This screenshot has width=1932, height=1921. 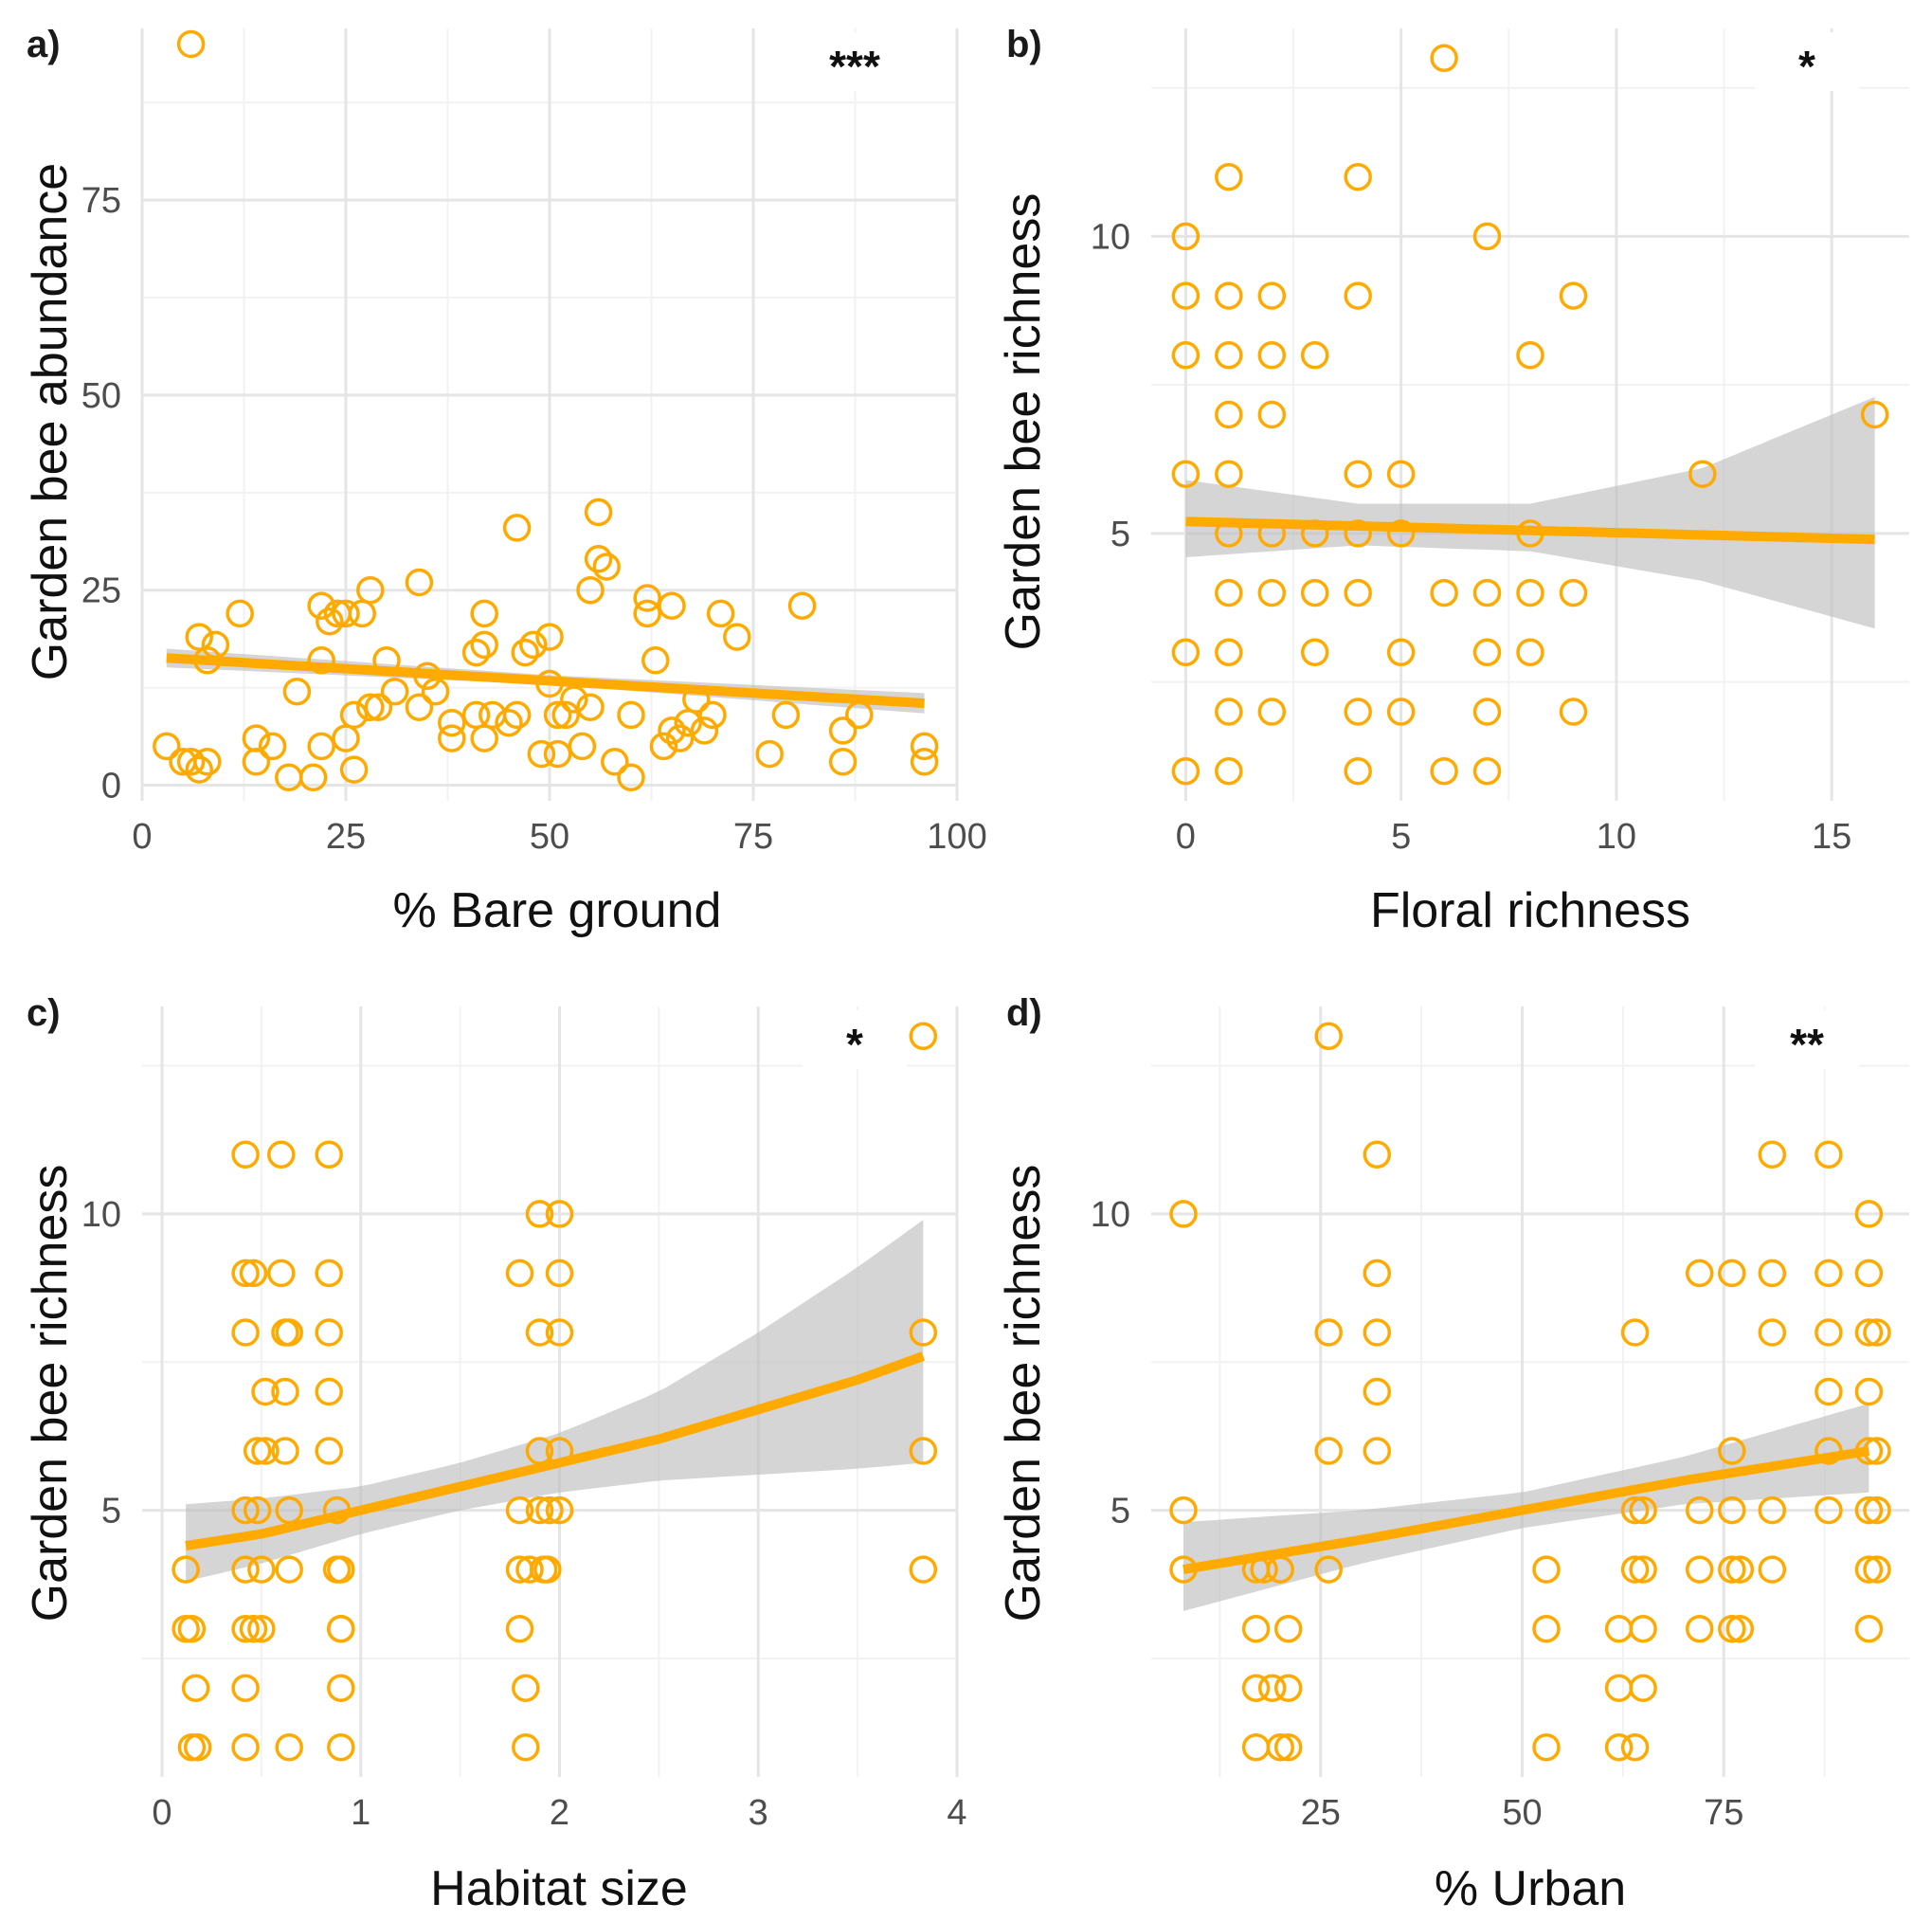 What do you see at coordinates (1321, 1813) in the screenshot?
I see `panel-d-x-tick-label: 25` at bounding box center [1321, 1813].